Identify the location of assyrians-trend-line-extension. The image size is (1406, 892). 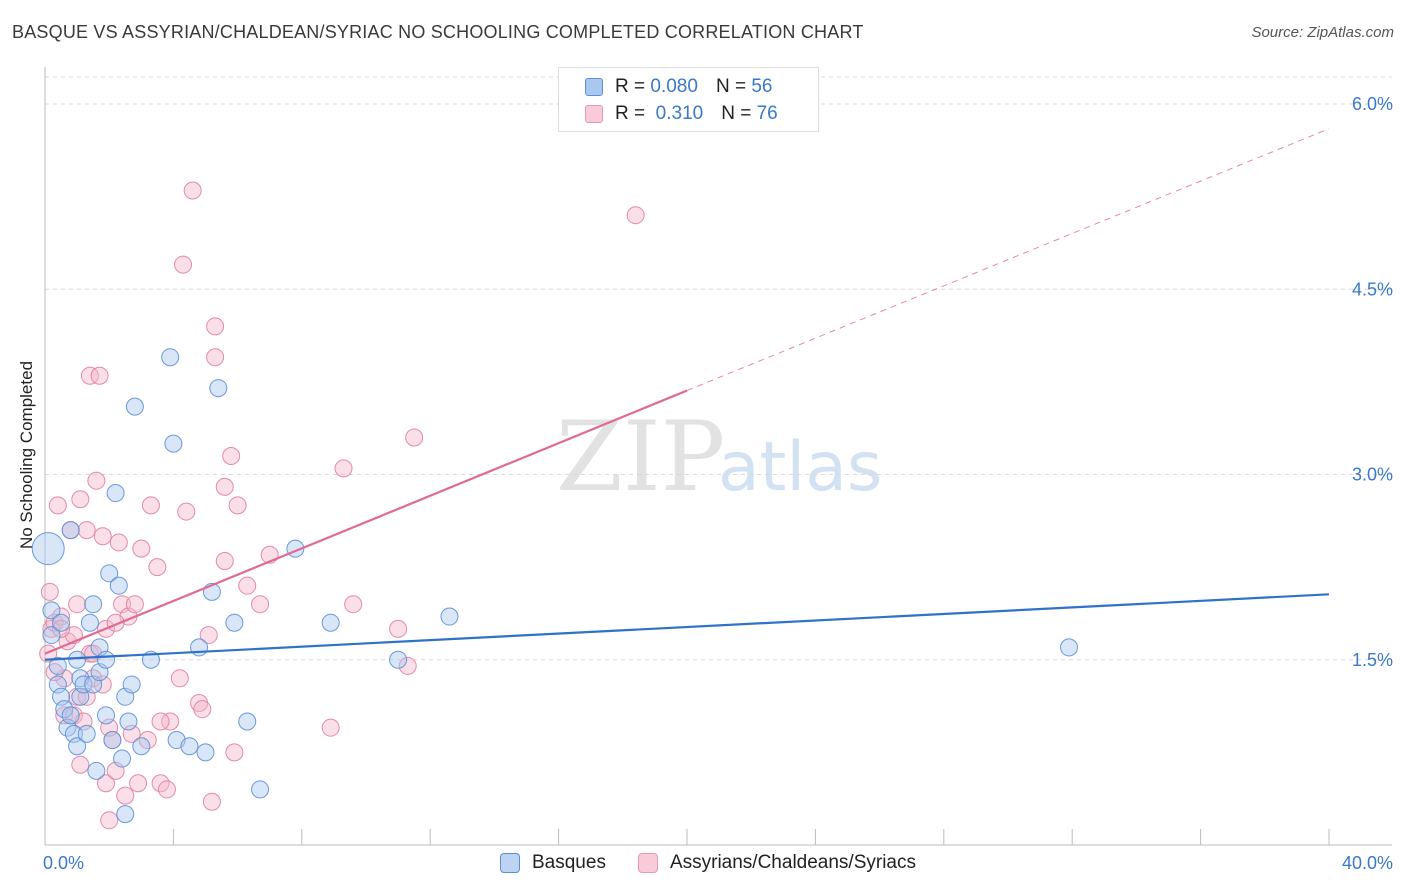
(1008, 260).